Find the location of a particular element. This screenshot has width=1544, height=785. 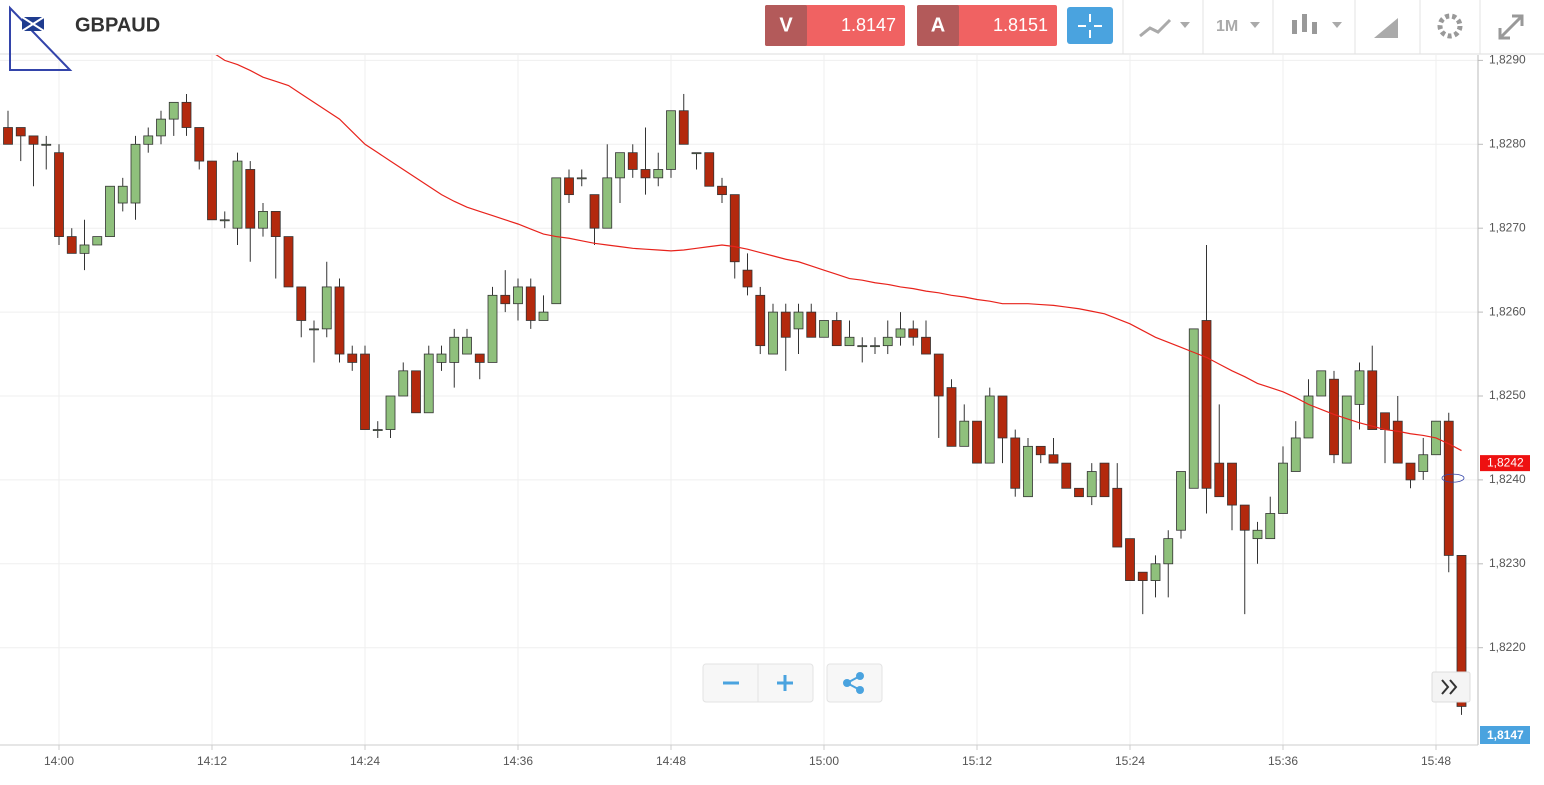

y-tick-label: 1,8260 is located at coordinates (1507, 311).